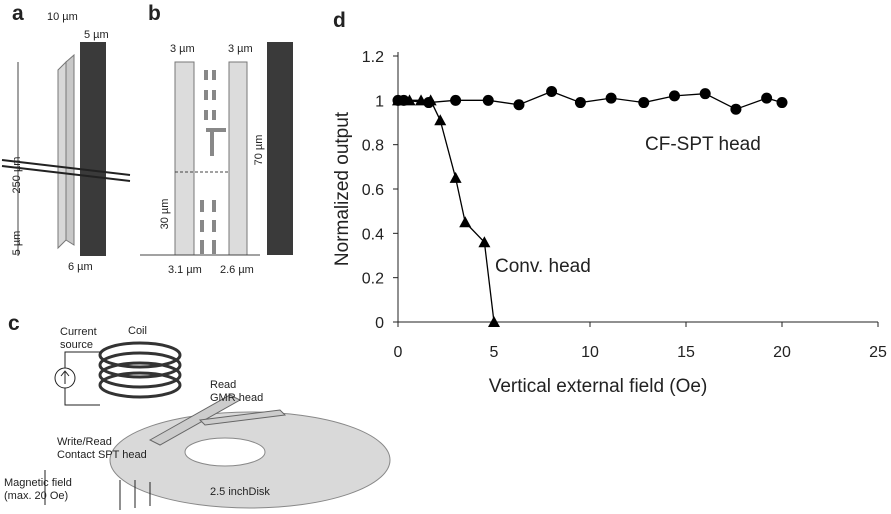 This screenshot has height=514, width=891. I want to click on series-line, so click(446, 211).